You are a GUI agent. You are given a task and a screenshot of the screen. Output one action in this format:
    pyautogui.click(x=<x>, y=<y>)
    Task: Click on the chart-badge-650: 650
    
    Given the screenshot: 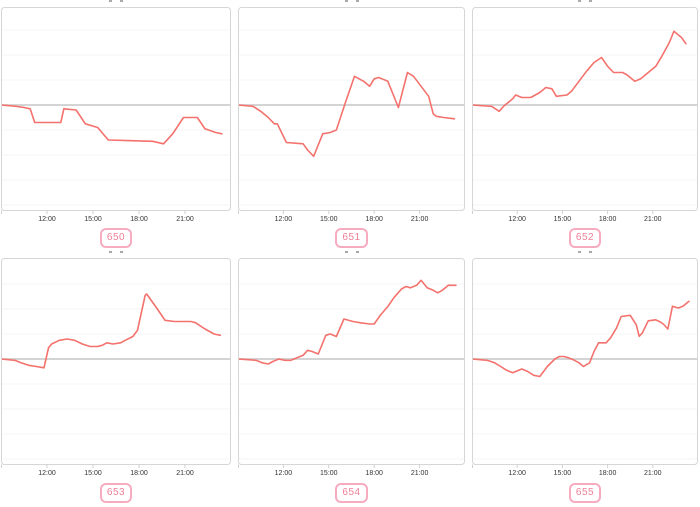 What is the action you would take?
    pyautogui.click(x=116, y=238)
    